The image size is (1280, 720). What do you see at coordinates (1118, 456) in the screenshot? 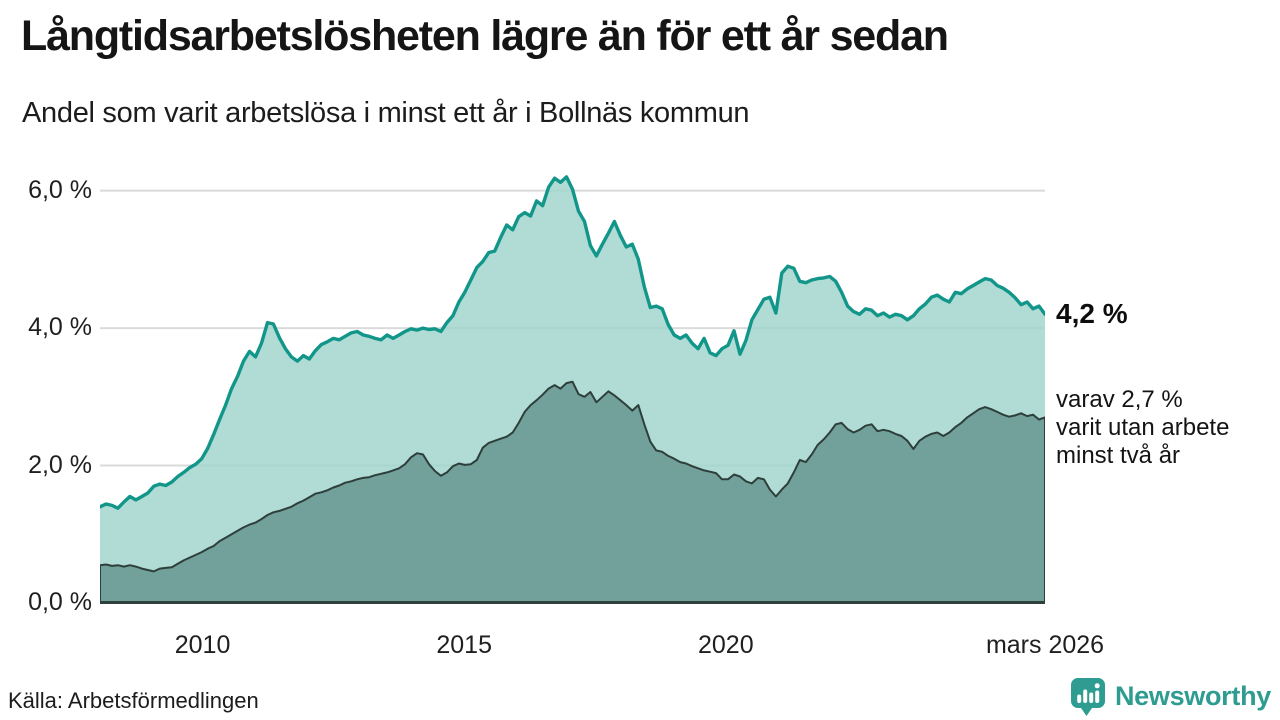
I see `annotation-line: minst två år` at bounding box center [1118, 456].